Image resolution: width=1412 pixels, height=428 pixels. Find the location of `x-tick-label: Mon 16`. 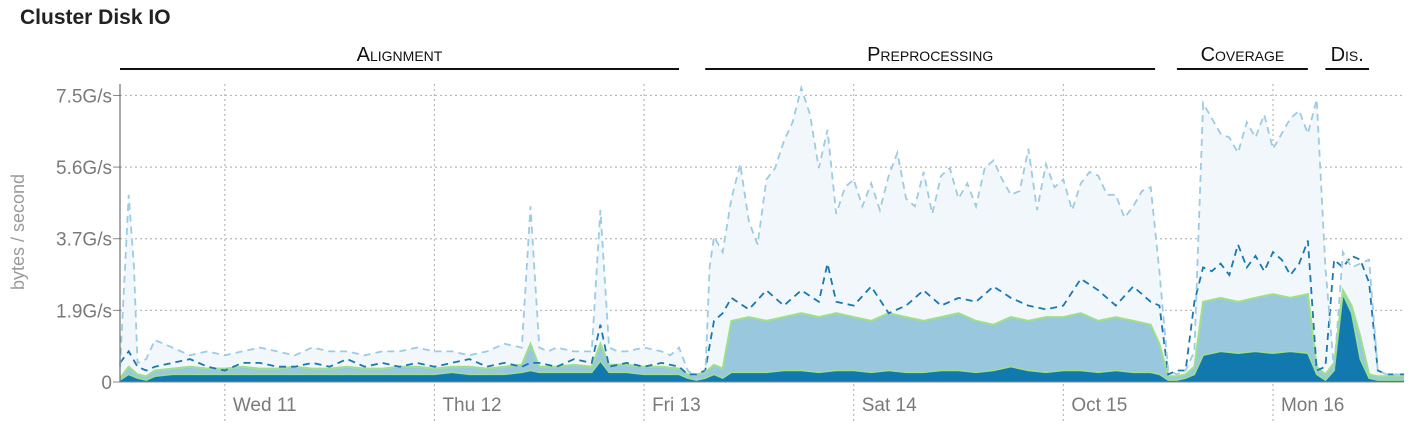

x-tick-label: Mon 16 is located at coordinates (1312, 405).